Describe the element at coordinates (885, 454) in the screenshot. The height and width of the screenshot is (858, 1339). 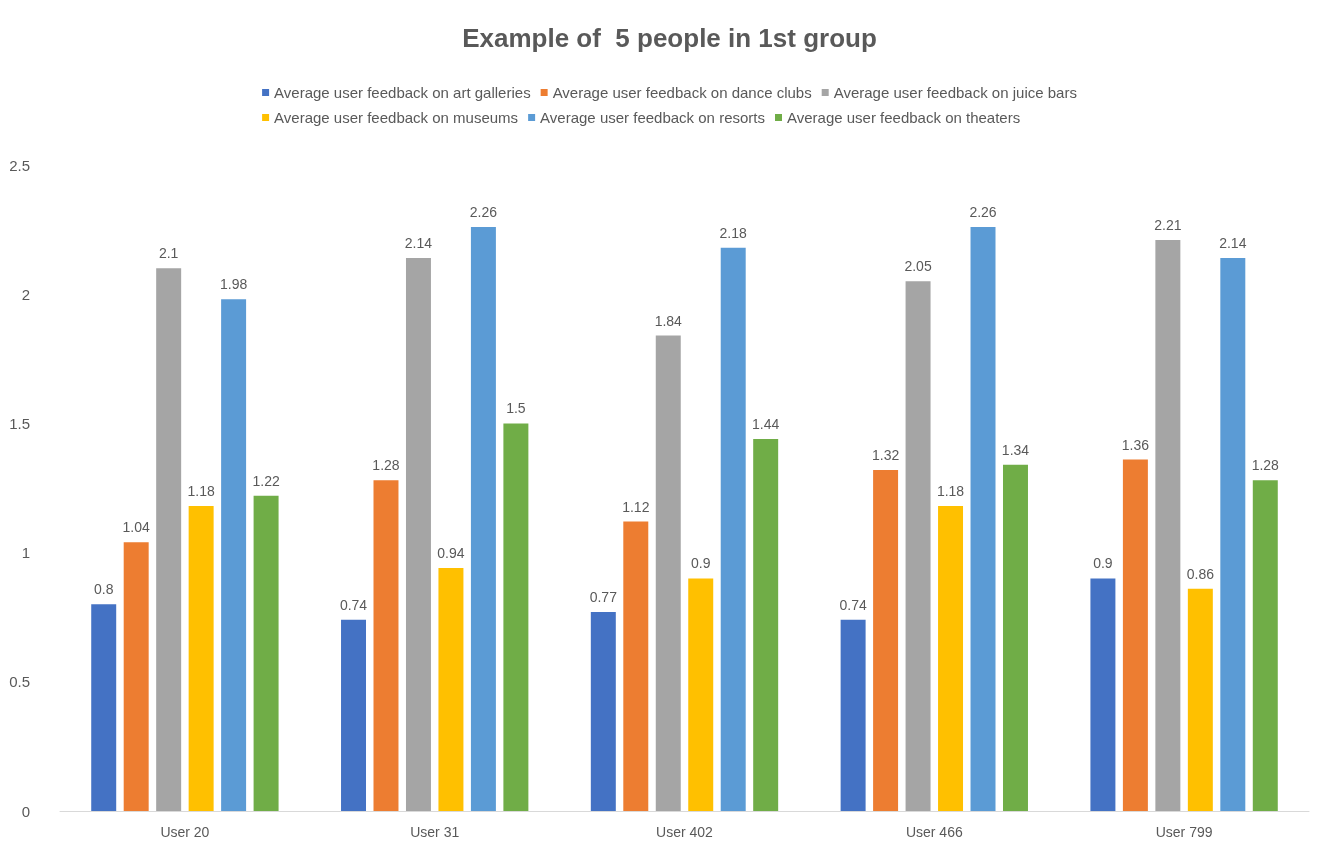
I see `data-label: 1.32` at that location.